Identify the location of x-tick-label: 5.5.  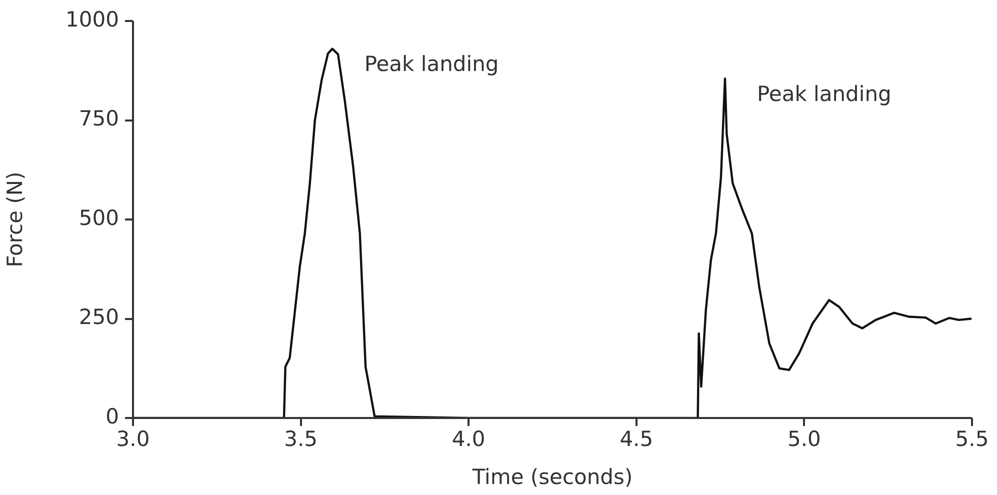
(972, 439).